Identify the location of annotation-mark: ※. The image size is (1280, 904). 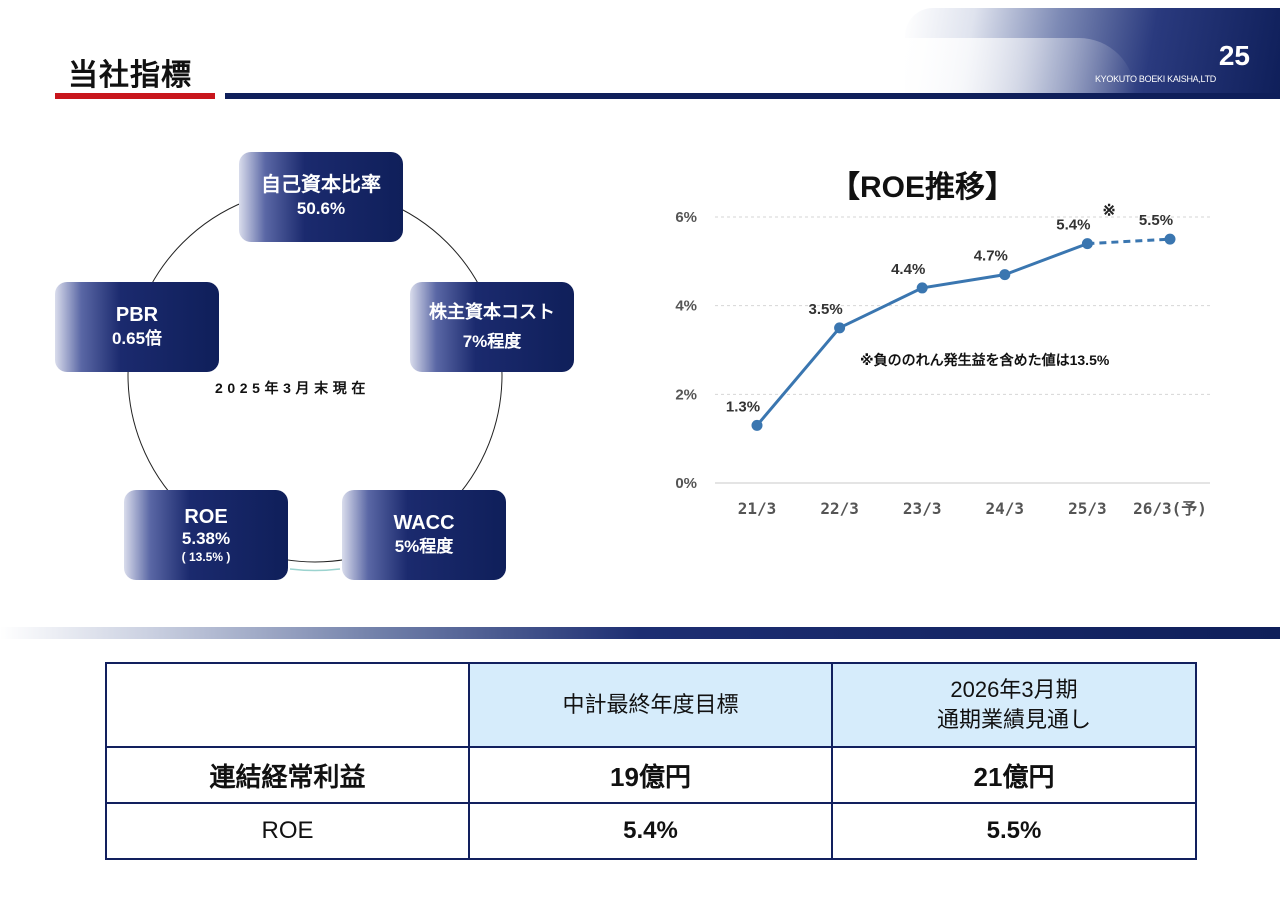
(1108, 211).